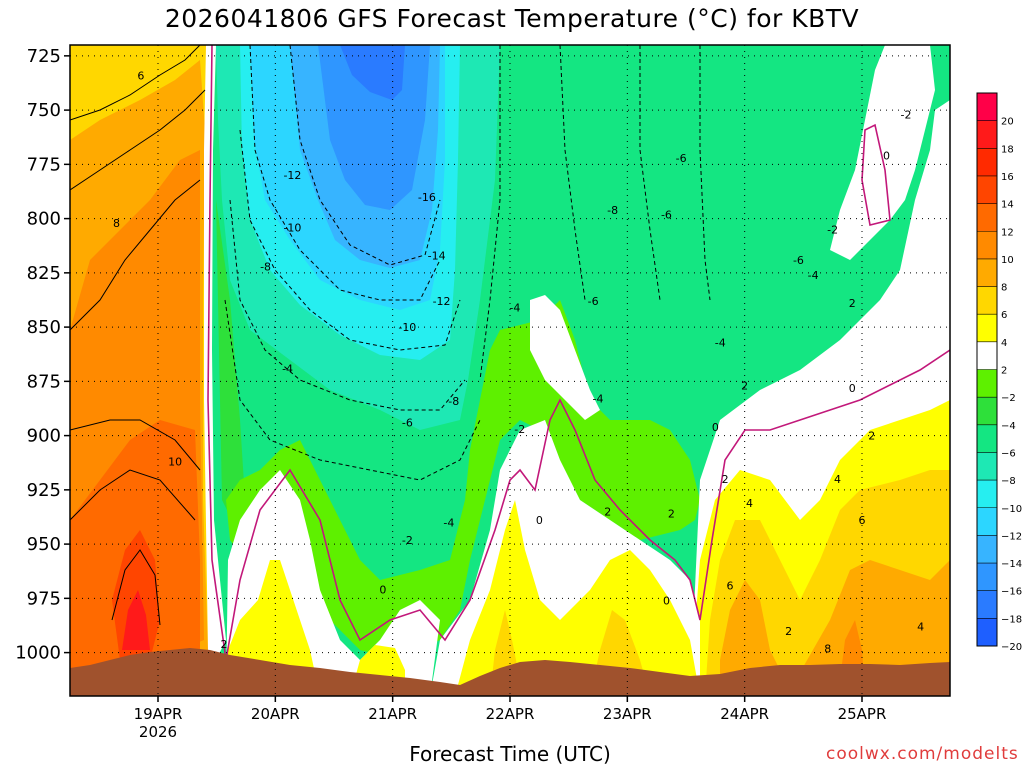  What do you see at coordinates (1004, 371) in the screenshot?
I see `colorbar-label: 2` at bounding box center [1004, 371].